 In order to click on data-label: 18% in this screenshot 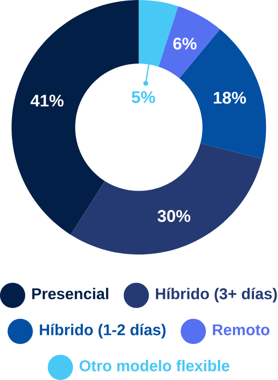, I will do `click(230, 98)`.